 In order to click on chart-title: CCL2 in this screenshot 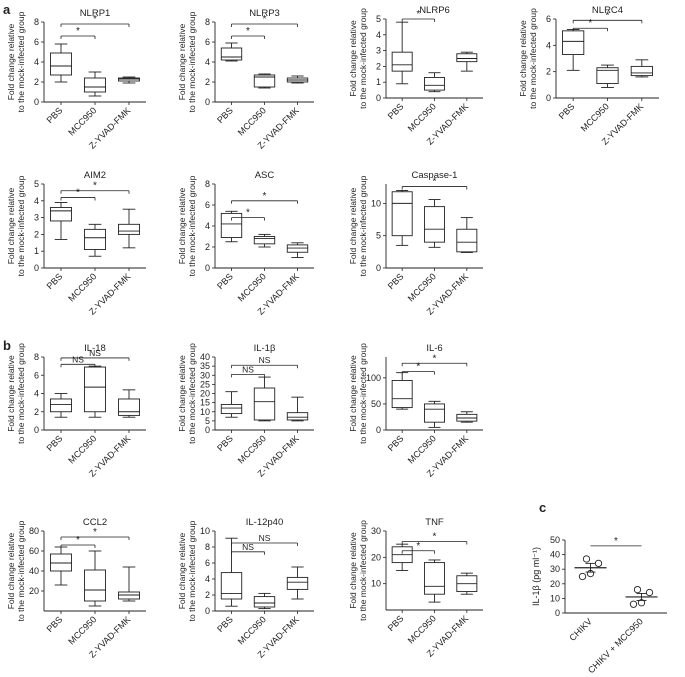, I will do `click(95, 522)`.